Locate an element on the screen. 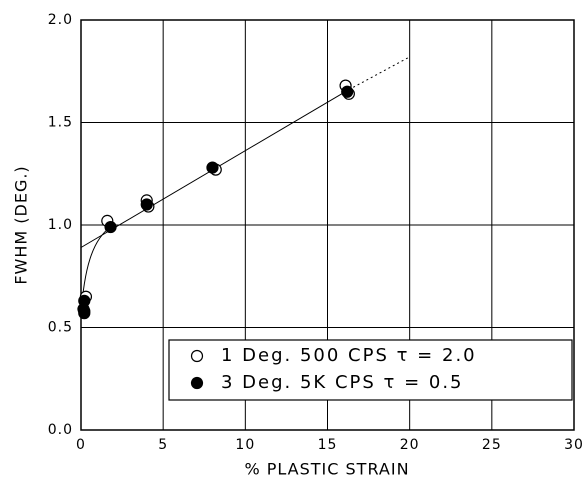  y-tick-label: 0.5 is located at coordinates (60, 328).